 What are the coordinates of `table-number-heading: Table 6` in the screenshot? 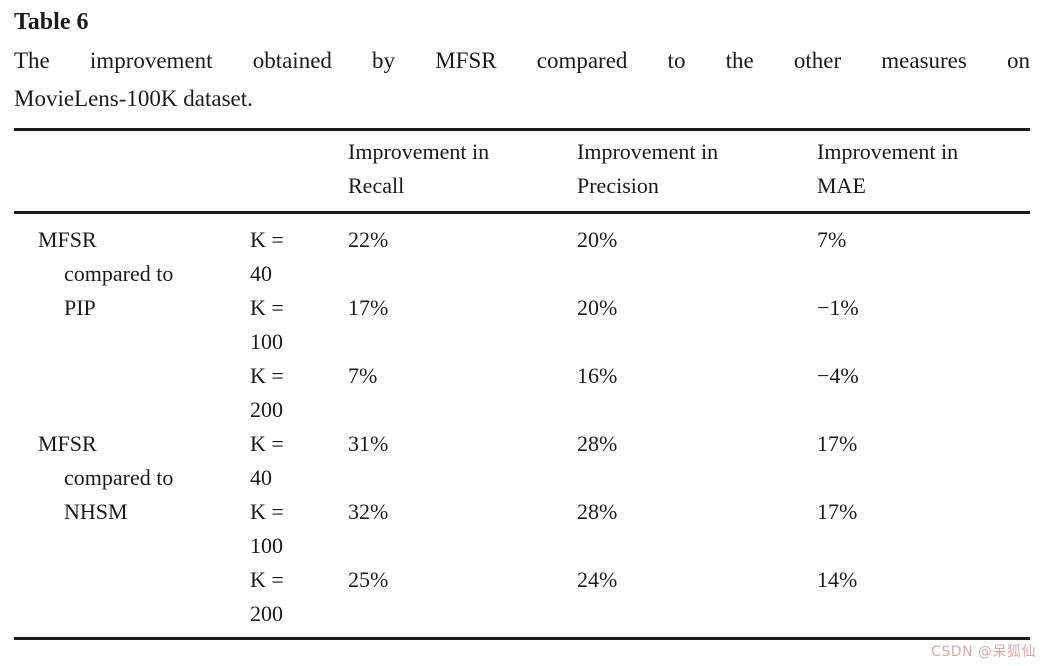 It's located at (51, 22).